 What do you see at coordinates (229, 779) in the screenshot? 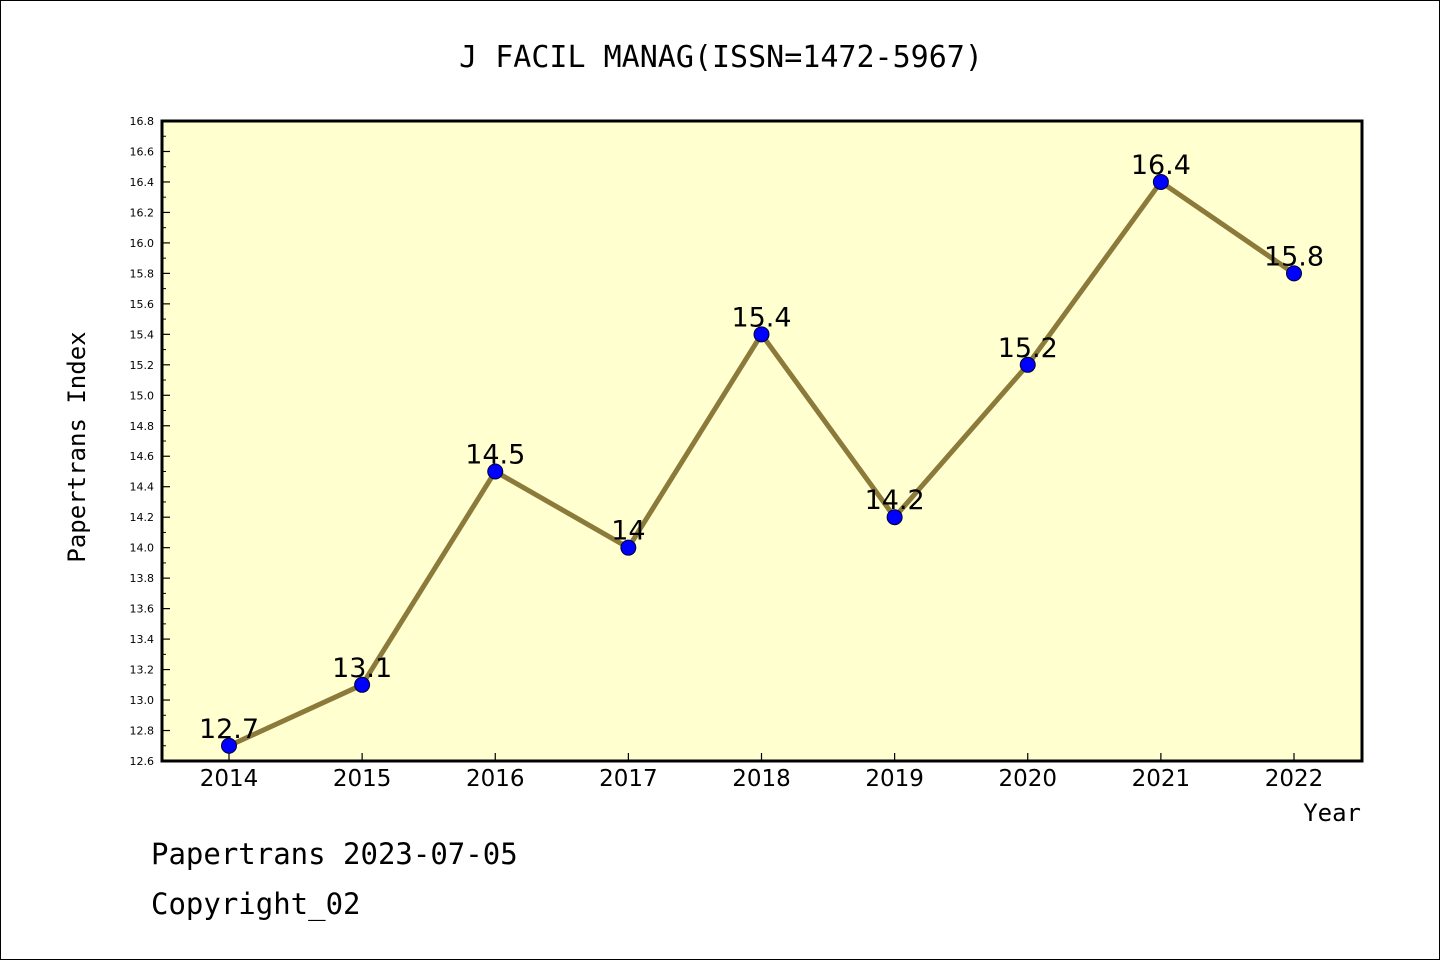
I see `x-tick-label-0: 2014` at bounding box center [229, 779].